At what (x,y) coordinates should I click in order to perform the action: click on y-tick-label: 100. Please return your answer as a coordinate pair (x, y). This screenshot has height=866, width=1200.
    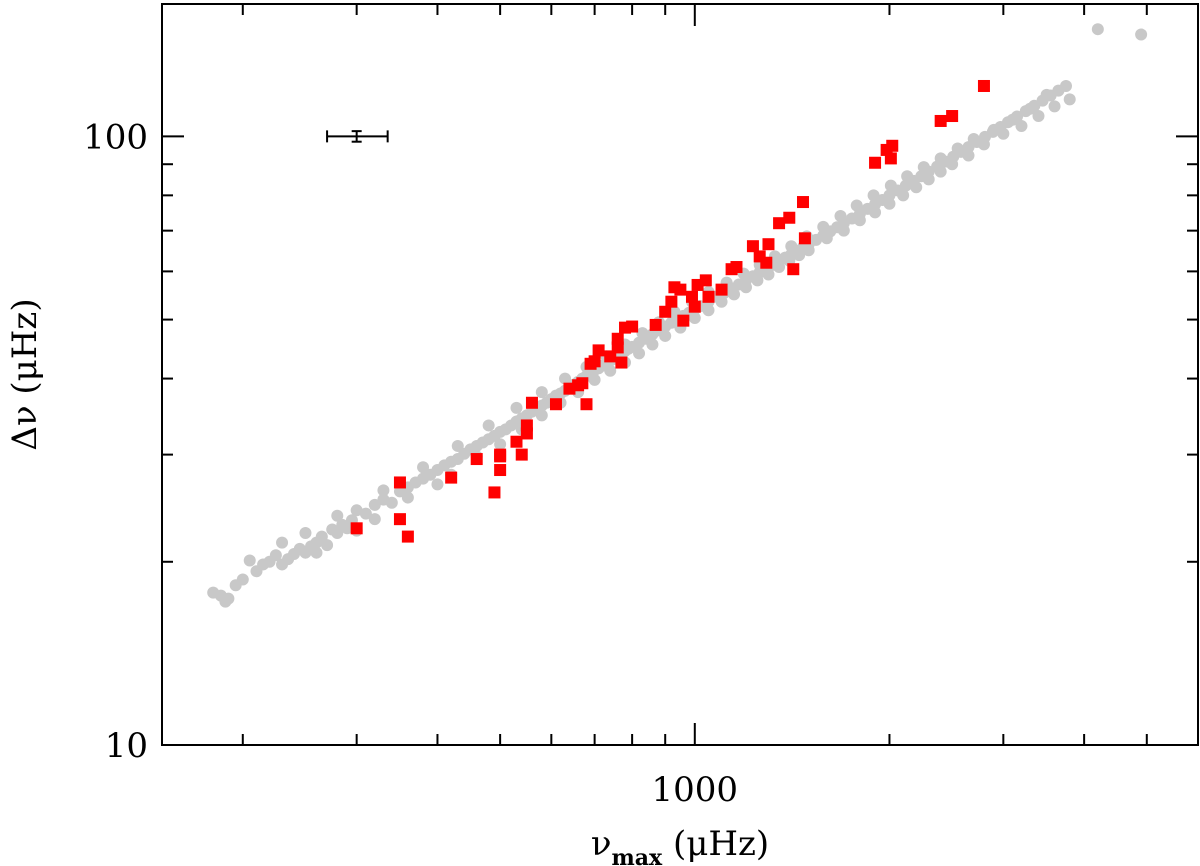
    Looking at the image, I should click on (115, 137).